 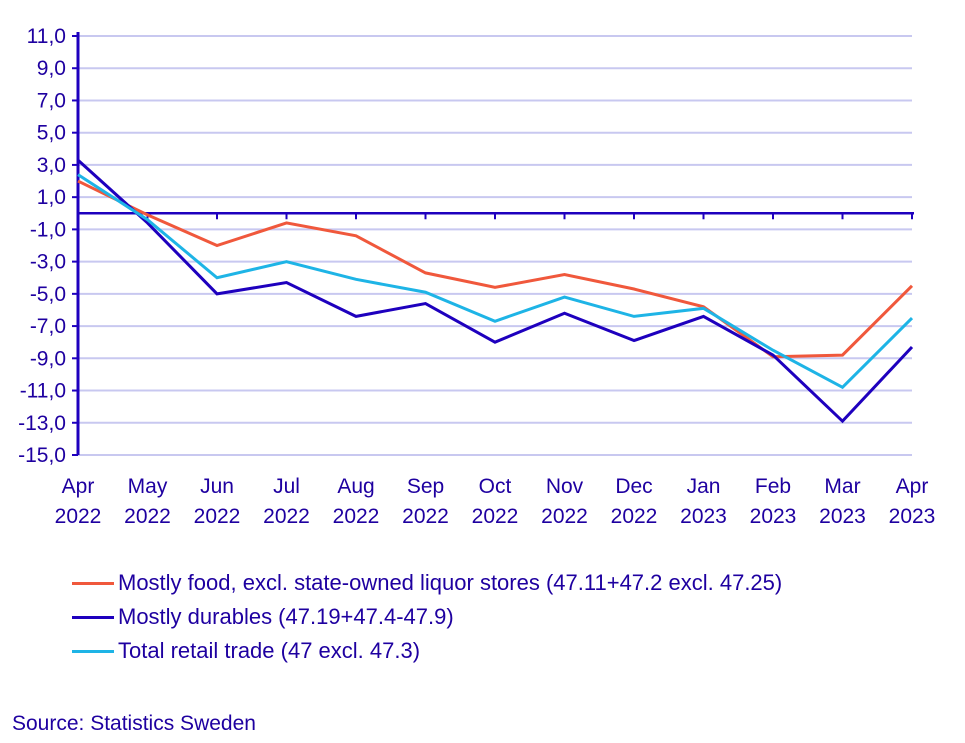 What do you see at coordinates (286, 486) in the screenshot?
I see `x-tick-label: Jul` at bounding box center [286, 486].